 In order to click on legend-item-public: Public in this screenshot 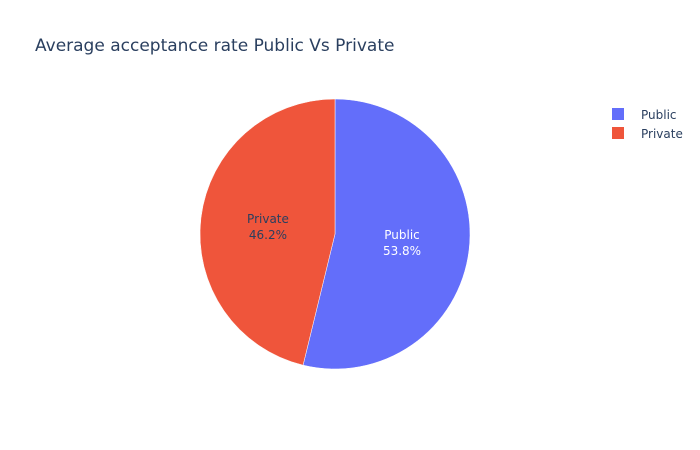, I will do `click(644, 115)`.